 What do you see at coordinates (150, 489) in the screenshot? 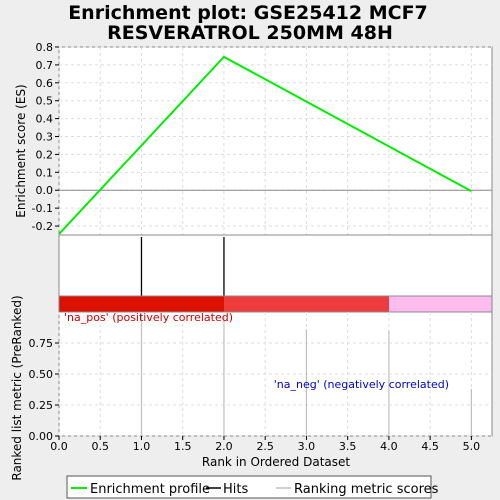
I see `legend-label-profile: Enrichment profile` at bounding box center [150, 489].